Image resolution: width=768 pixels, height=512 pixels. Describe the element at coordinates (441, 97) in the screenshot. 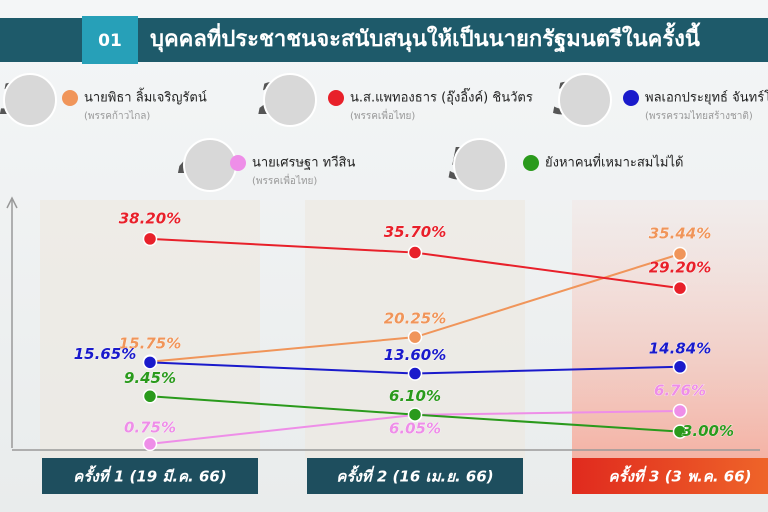

I see `legend-name: น.ส.แพทองธาร (อุ๊งอิ๊งค์) ชินวัตร` at that location.